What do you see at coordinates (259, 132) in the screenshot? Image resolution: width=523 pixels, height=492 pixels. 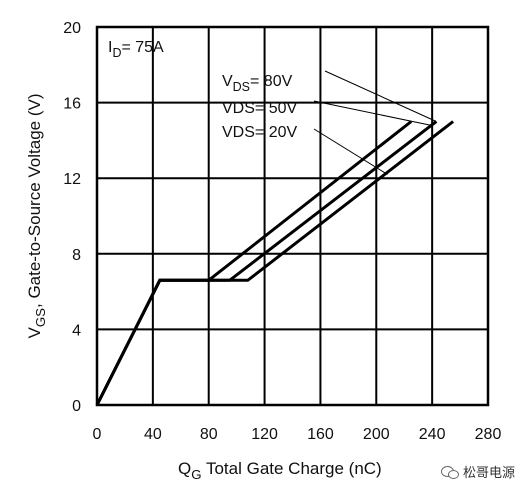 I see `series-label: VDS= 20V` at bounding box center [259, 132].